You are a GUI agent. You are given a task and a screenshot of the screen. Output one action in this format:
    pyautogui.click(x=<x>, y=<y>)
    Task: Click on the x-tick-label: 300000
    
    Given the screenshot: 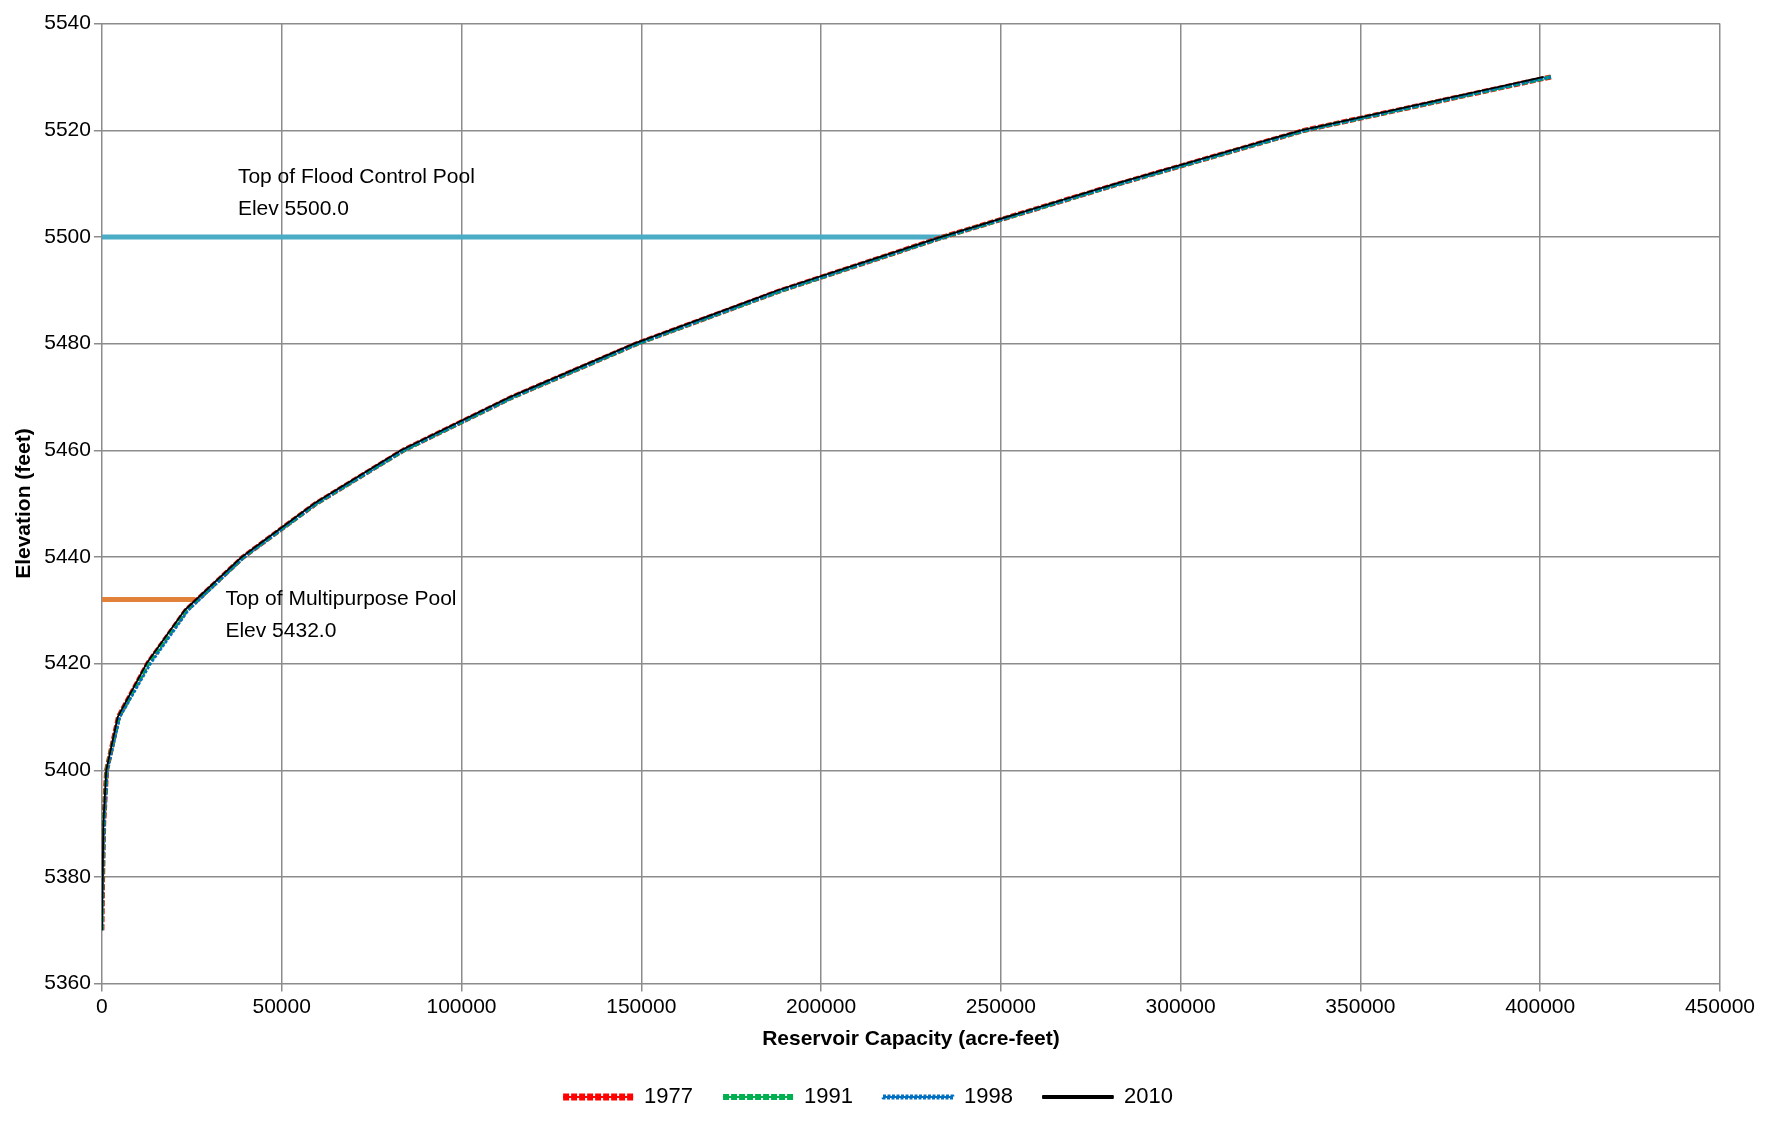 What is the action you would take?
    pyautogui.click(x=1180, y=1005)
    